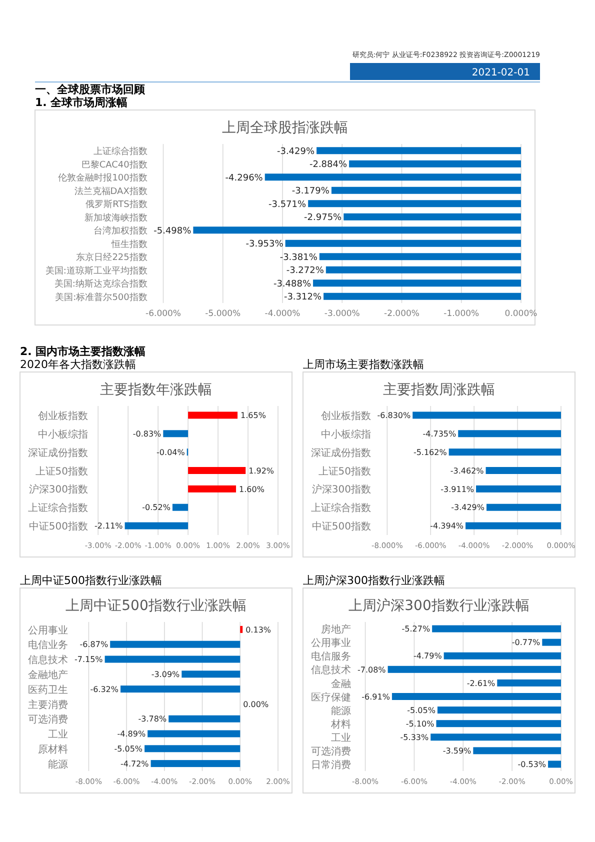  Describe the element at coordinates (48, 645) in the screenshot. I see `y-tick-label: 电信业务` at that location.